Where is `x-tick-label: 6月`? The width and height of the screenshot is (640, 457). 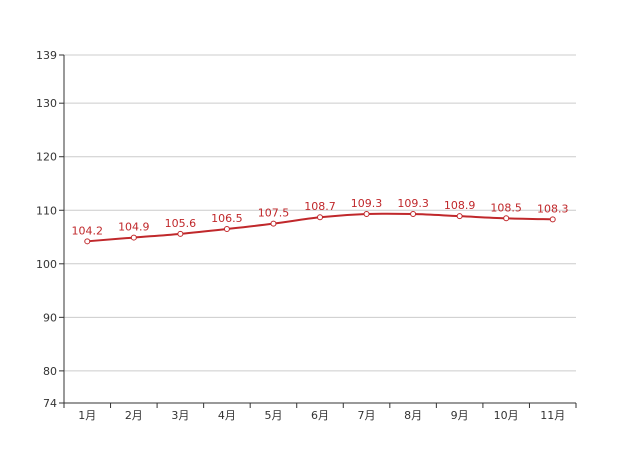
x-tick-label: 6月 is located at coordinates (320, 415).